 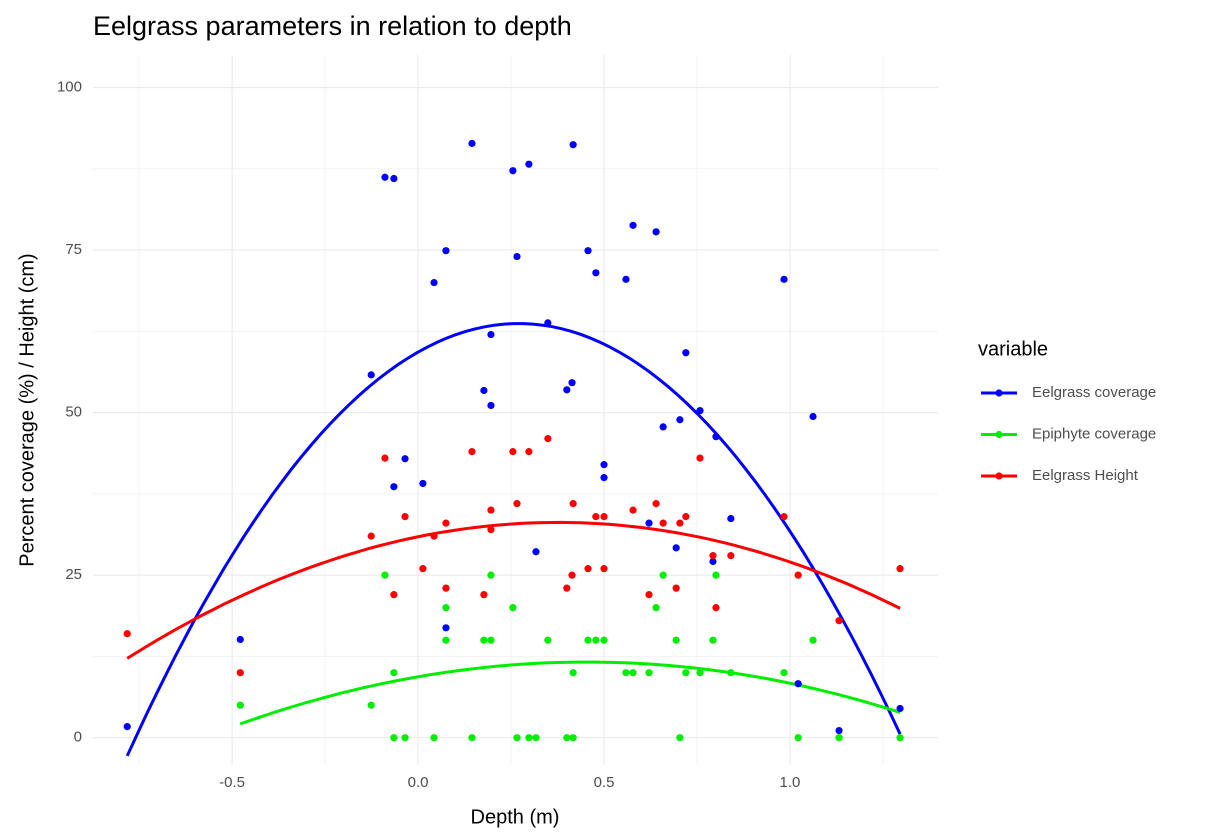 I want to click on x-tick-label: 0.0, so click(x=418, y=782).